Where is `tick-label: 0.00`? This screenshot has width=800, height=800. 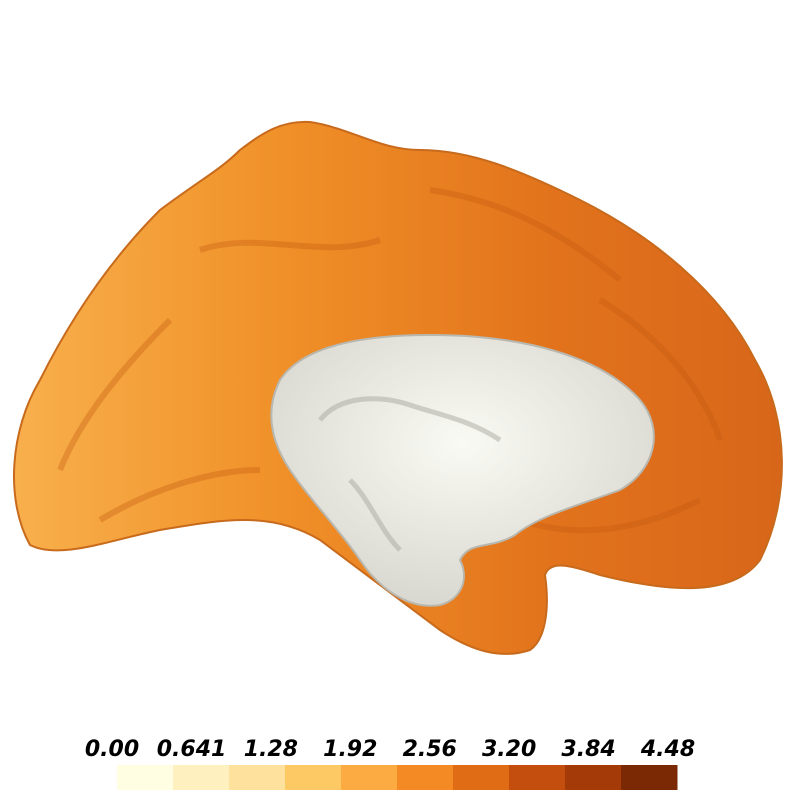
tick-label: 0.00 is located at coordinates (112, 749).